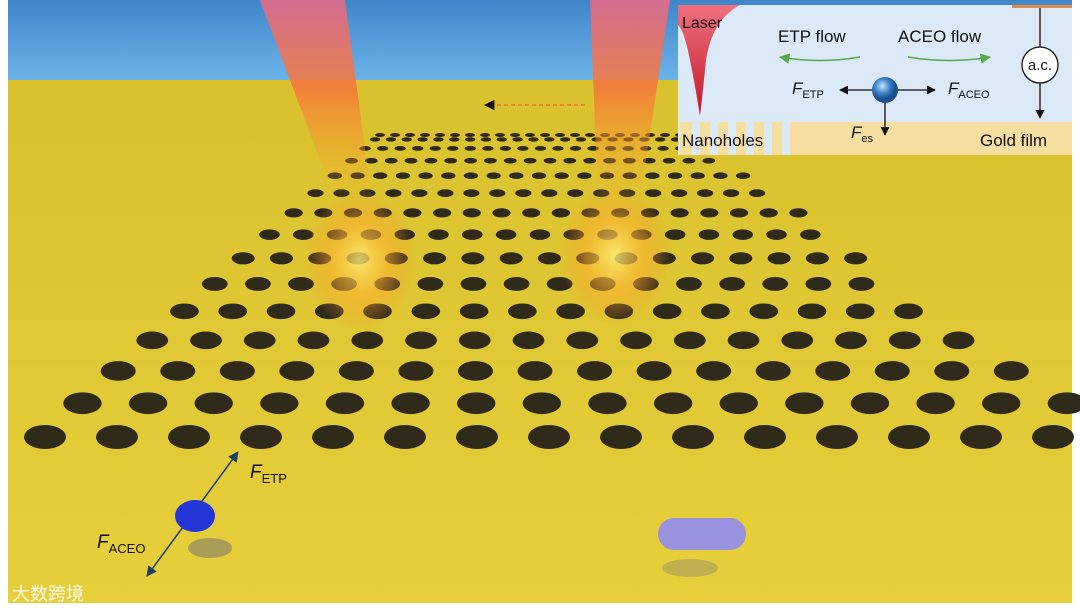  Describe the element at coordinates (709, 60) in the screenshot. I see `laser-profile` at that location.